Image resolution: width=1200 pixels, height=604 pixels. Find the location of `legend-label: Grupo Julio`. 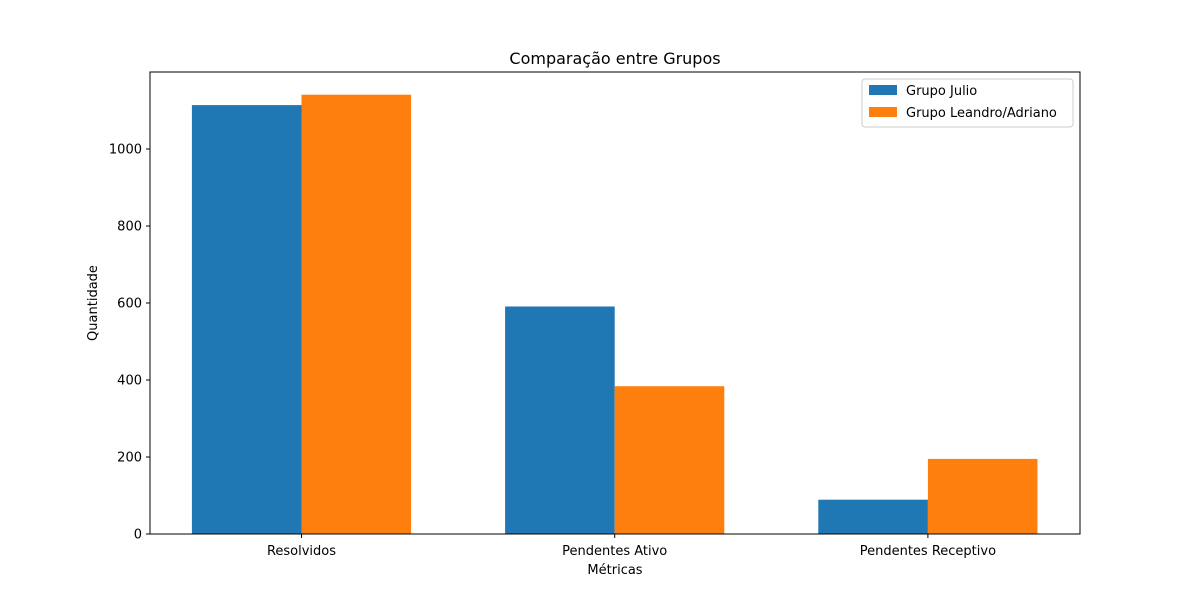

legend-label: Grupo Julio is located at coordinates (941, 91).